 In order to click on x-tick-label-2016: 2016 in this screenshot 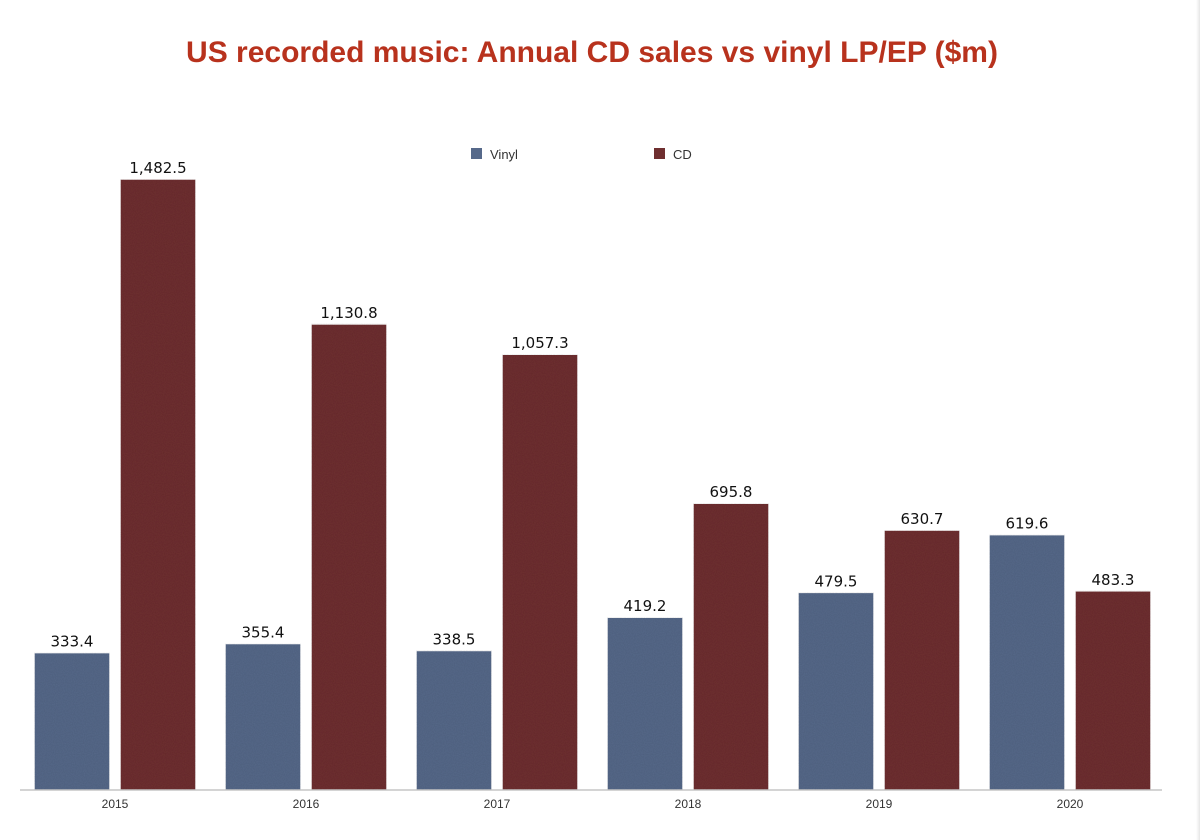, I will do `click(306, 804)`.